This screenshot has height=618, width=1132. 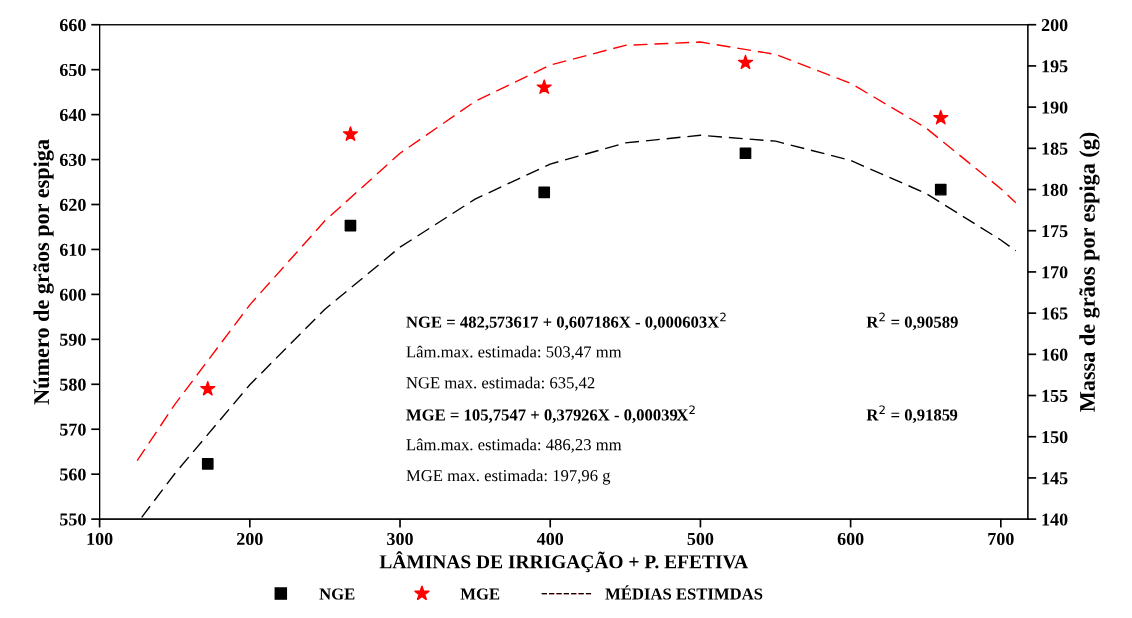 What do you see at coordinates (72, 25) in the screenshot?
I see `y-tick-label: 660` at bounding box center [72, 25].